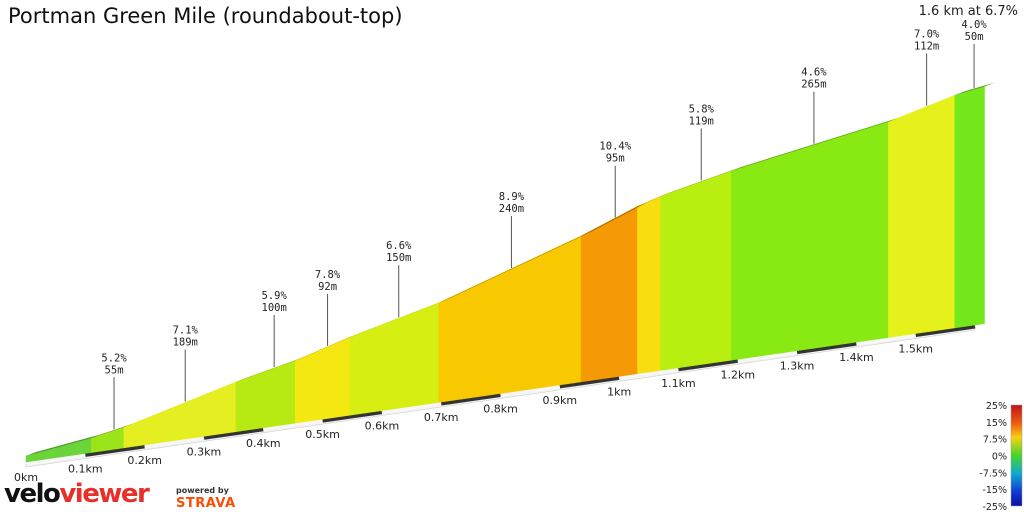 This screenshot has height=512, width=1024. I want to click on legend-label: 7.5%, so click(995, 440).